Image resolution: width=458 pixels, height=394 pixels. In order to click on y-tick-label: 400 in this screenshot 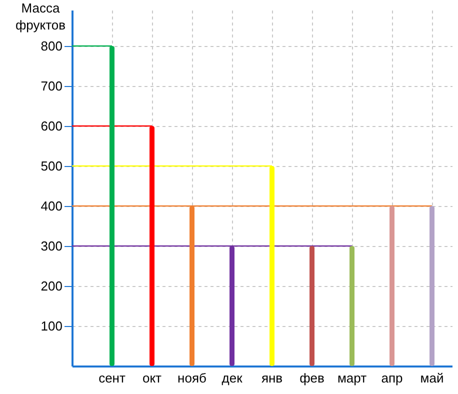, I will do `click(51, 206)`.